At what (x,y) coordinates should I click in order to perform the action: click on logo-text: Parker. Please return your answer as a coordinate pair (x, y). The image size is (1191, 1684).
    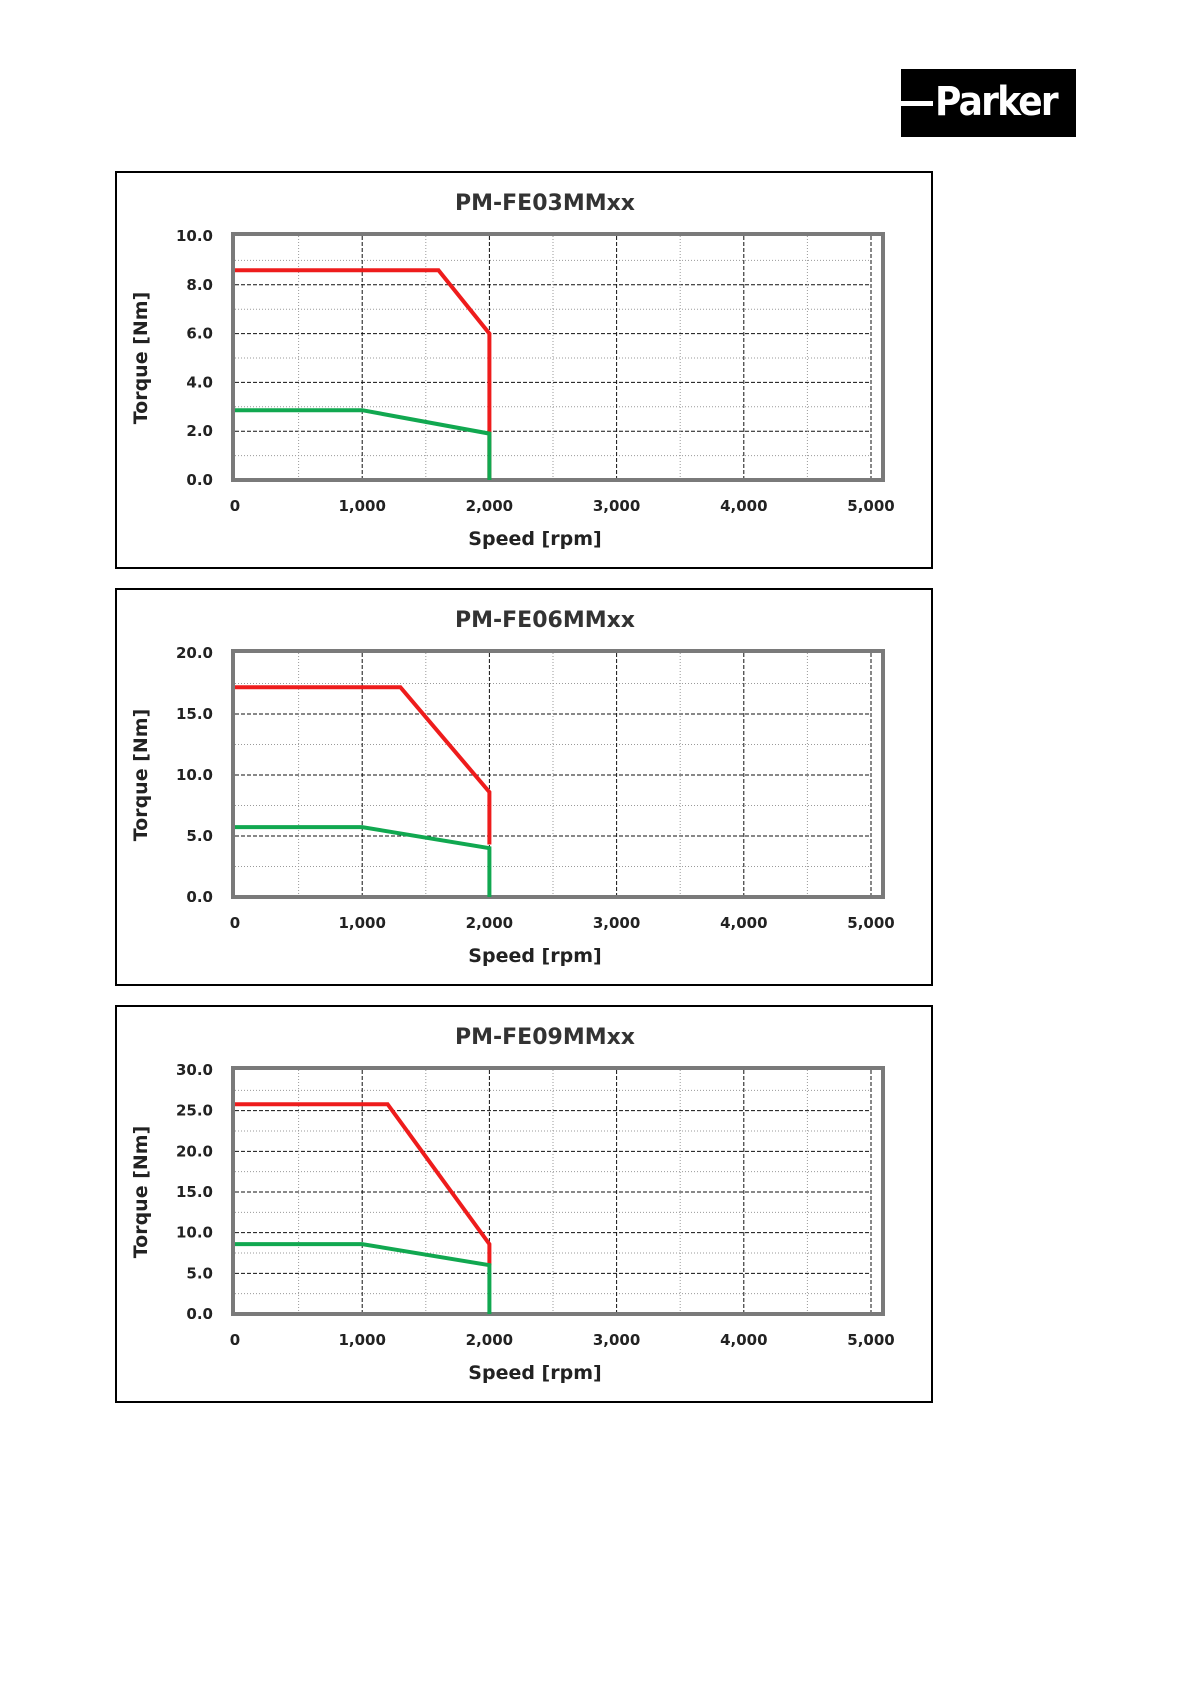
    Looking at the image, I should click on (997, 102).